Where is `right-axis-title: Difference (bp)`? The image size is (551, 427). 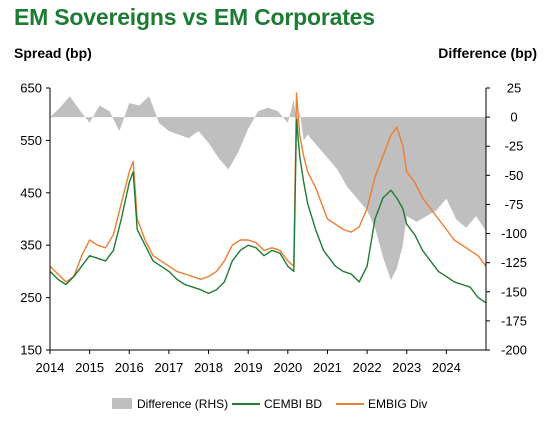 right-axis-title: Difference (bp) is located at coordinates (487, 53).